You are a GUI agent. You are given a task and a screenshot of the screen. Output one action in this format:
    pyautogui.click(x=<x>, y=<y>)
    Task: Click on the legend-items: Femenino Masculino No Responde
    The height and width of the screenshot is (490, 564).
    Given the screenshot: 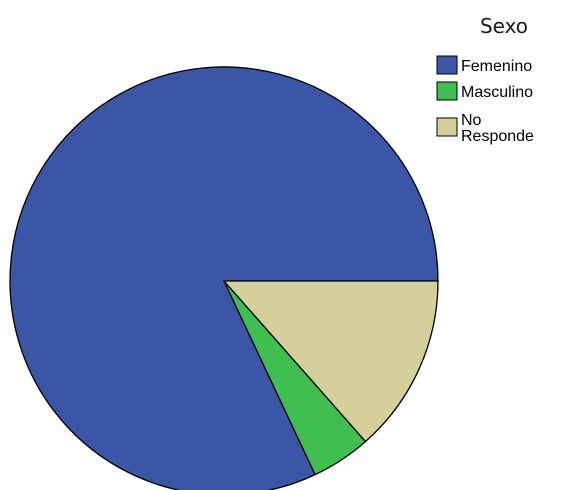 What is the action you would take?
    pyautogui.click(x=485, y=100)
    